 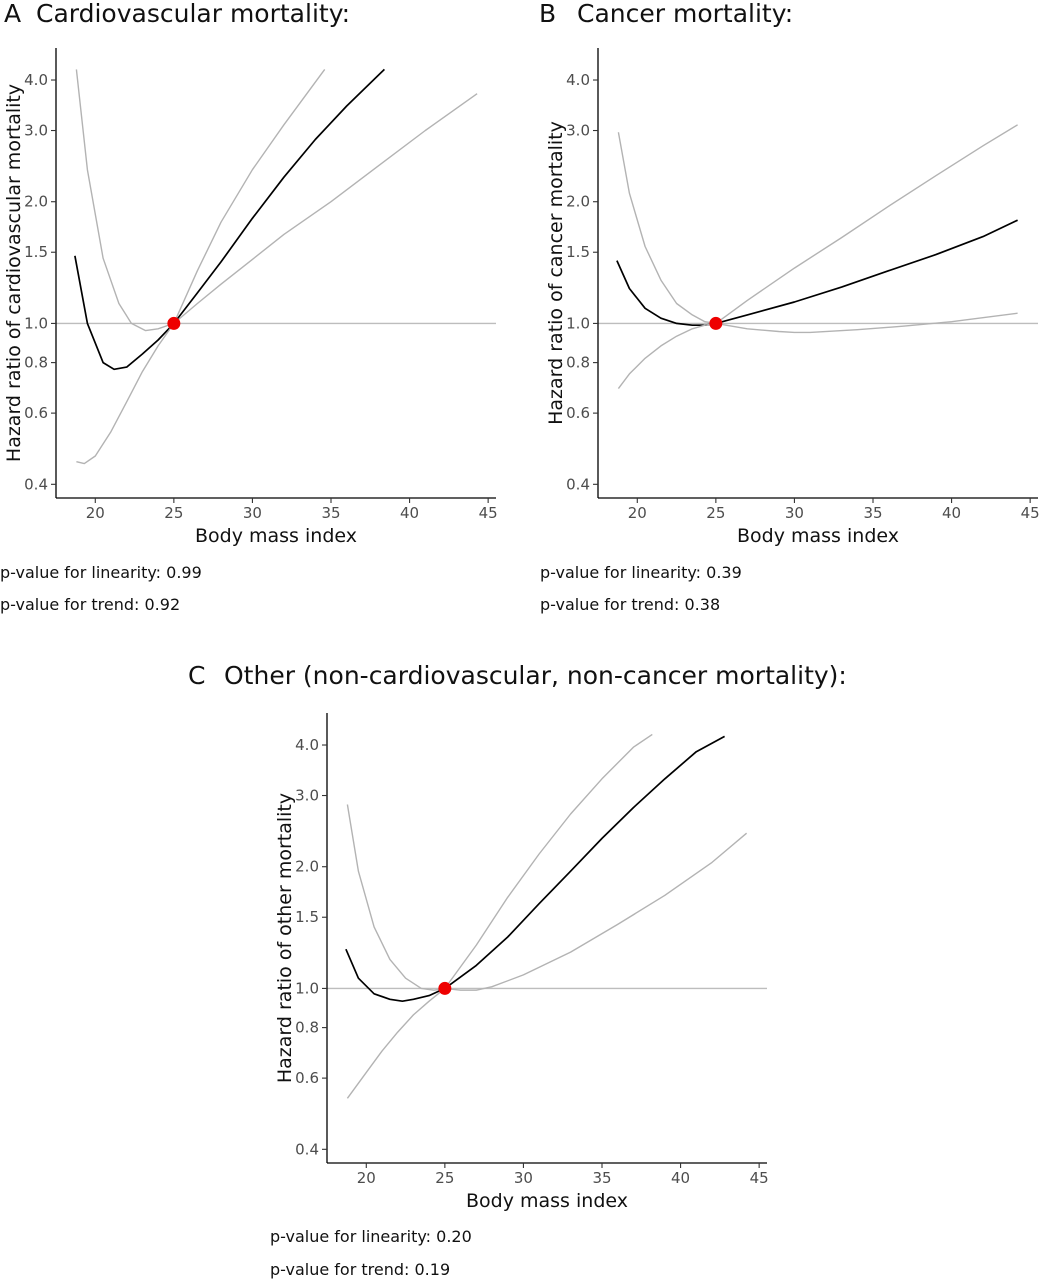 I want to click on panel-b-p-linearity: p-value for linearity: 0.39, so click(x=641, y=572).